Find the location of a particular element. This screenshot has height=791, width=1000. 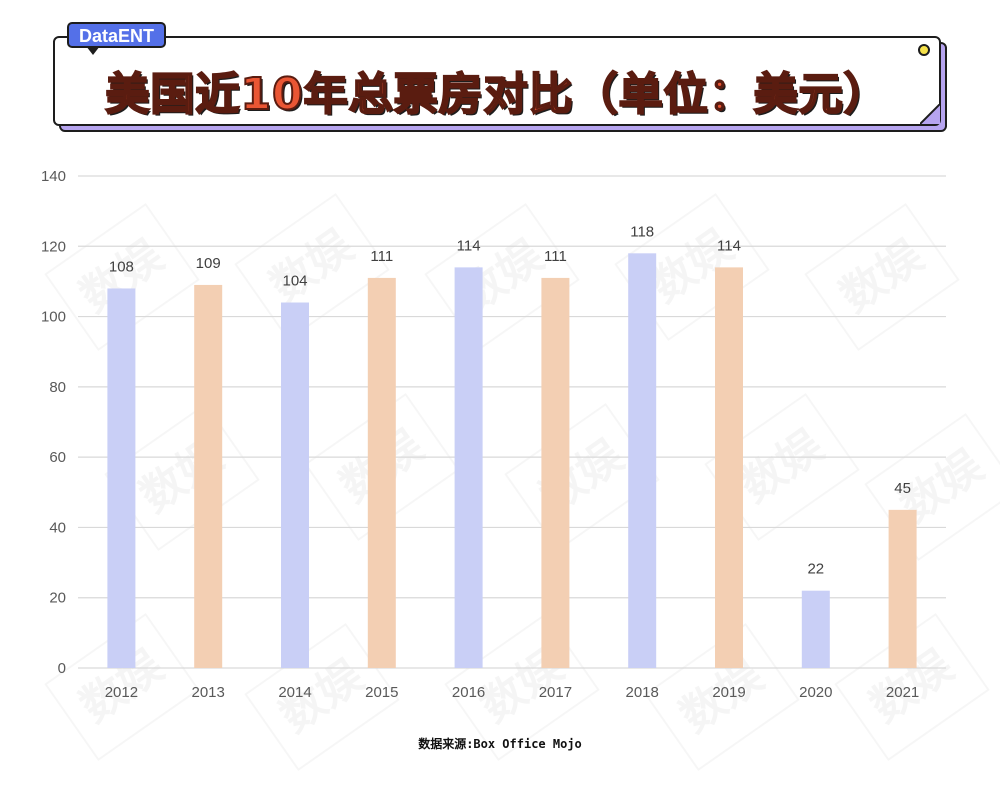

x-tick-label: 2015 is located at coordinates (381, 692).